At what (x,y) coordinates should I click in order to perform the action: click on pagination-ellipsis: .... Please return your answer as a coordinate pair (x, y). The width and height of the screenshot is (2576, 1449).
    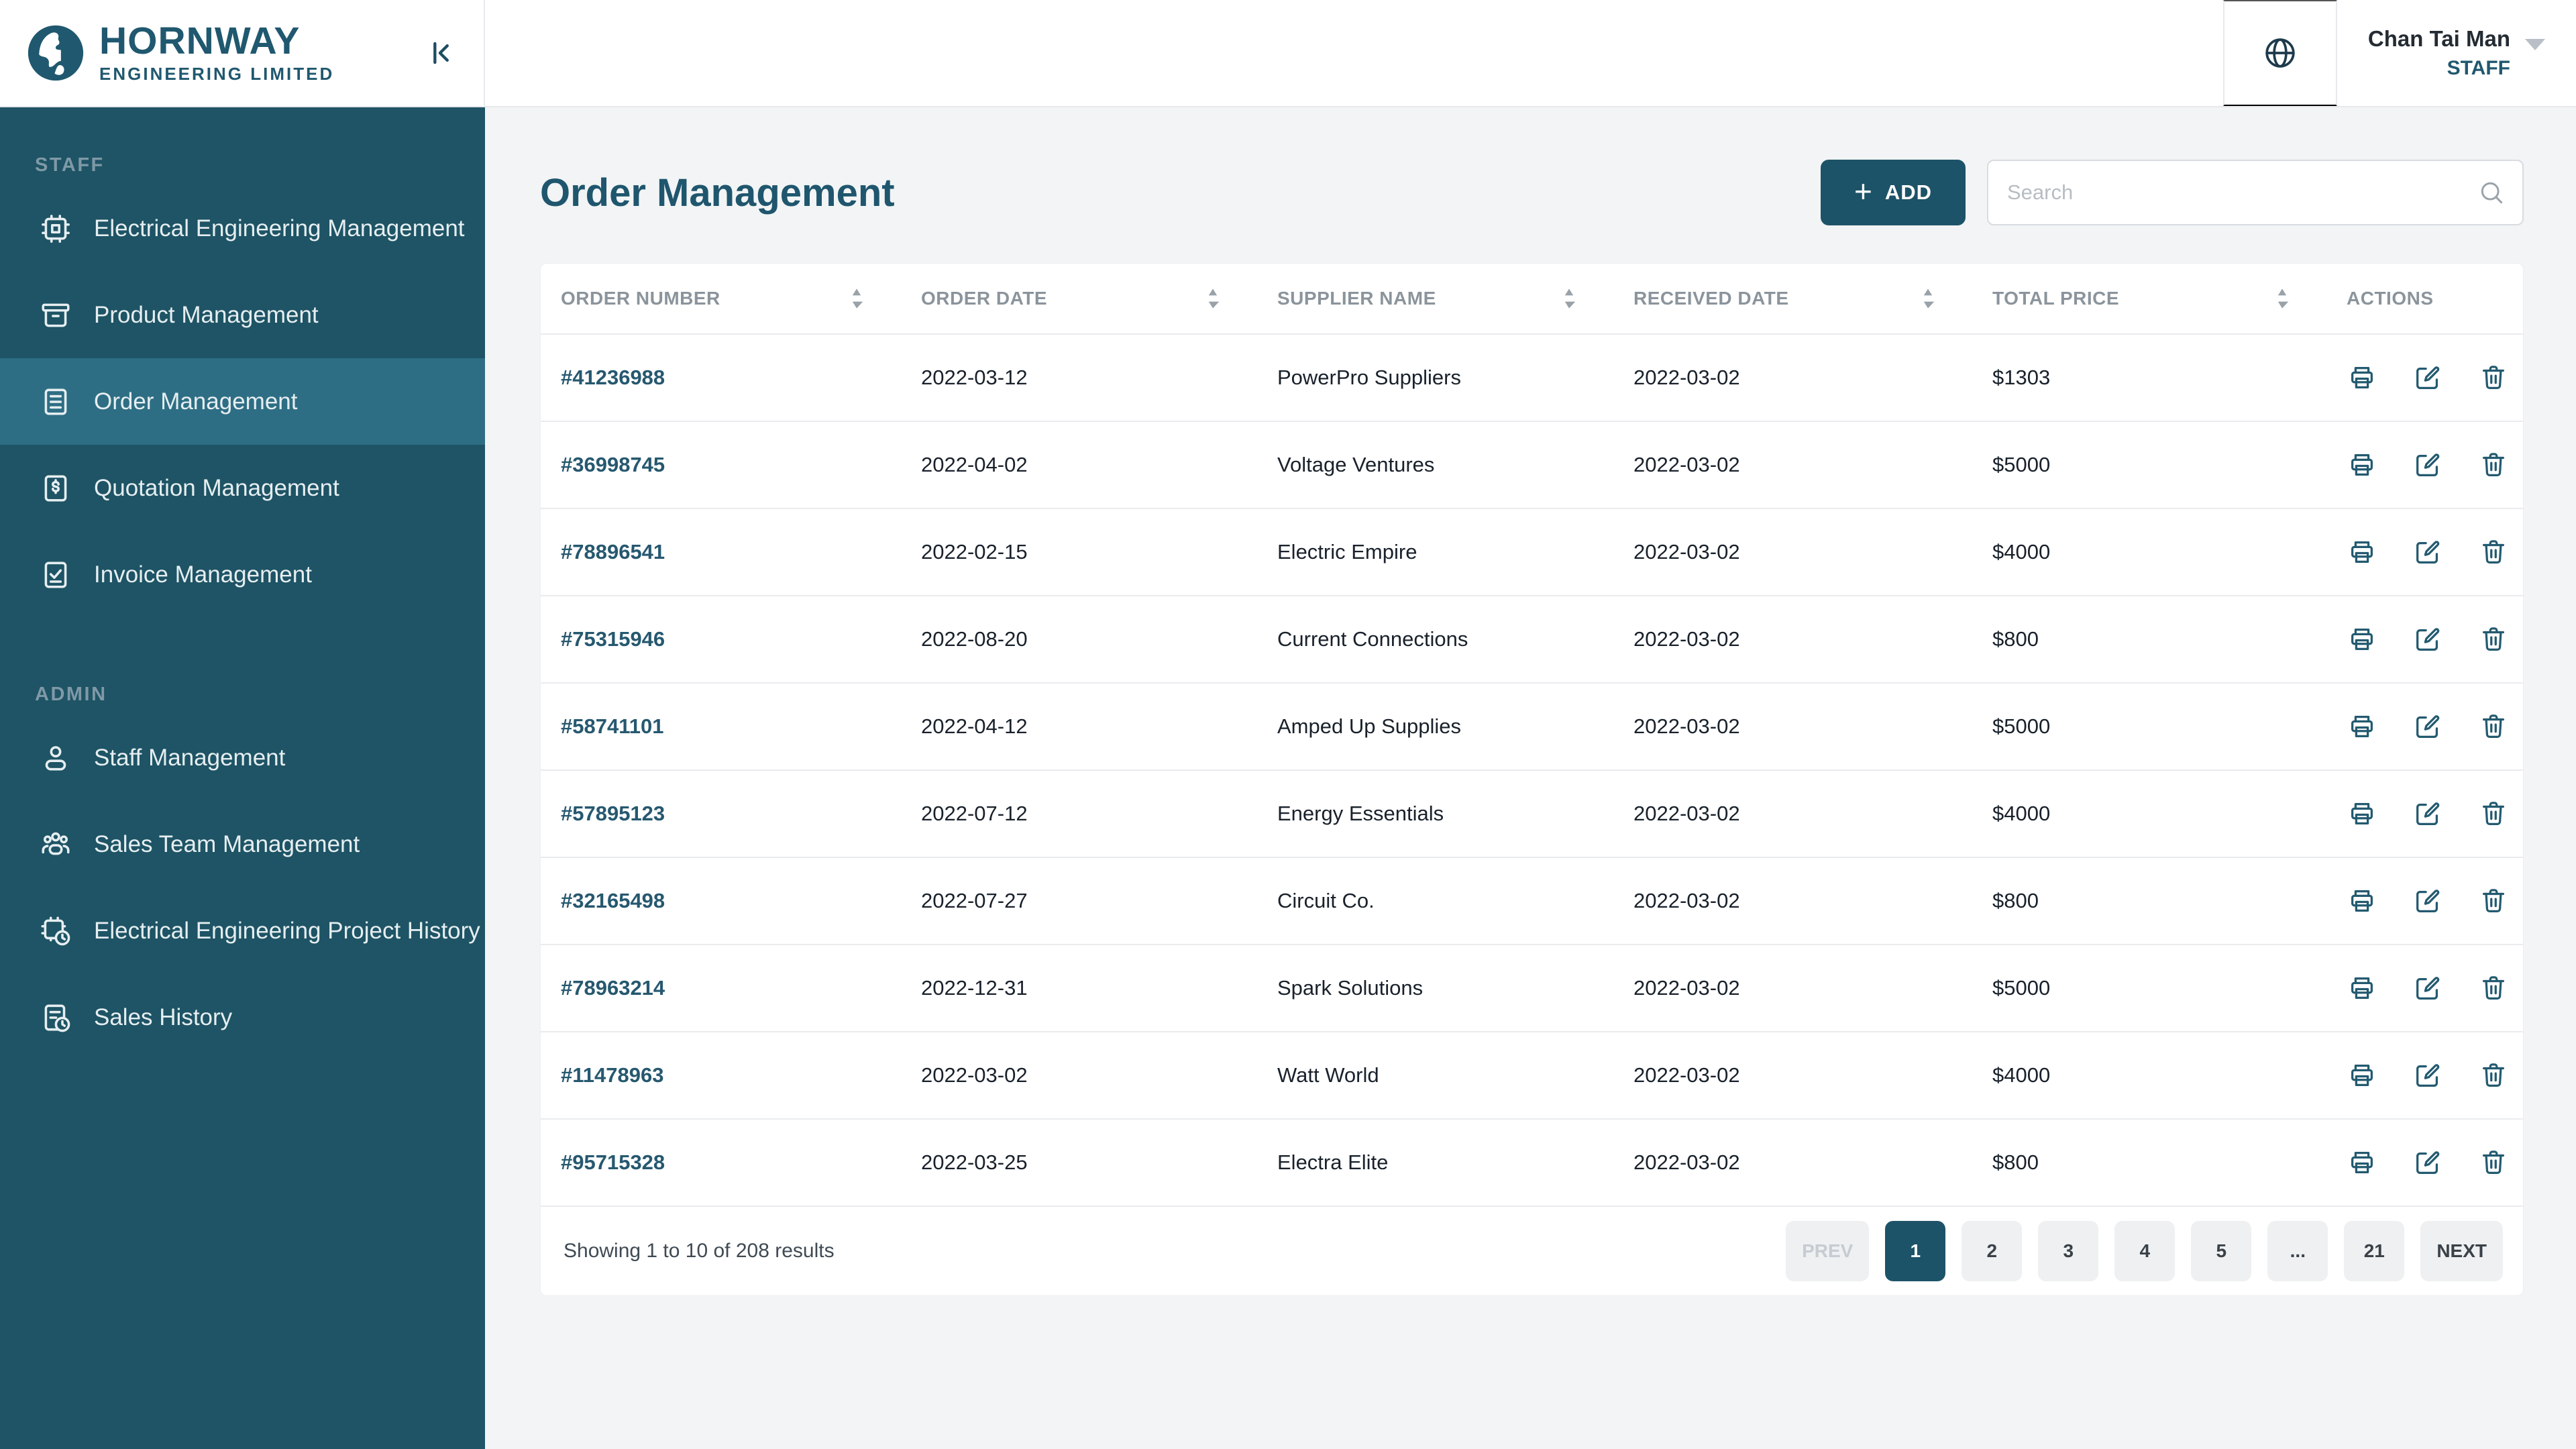
    Looking at the image, I should click on (2297, 1251).